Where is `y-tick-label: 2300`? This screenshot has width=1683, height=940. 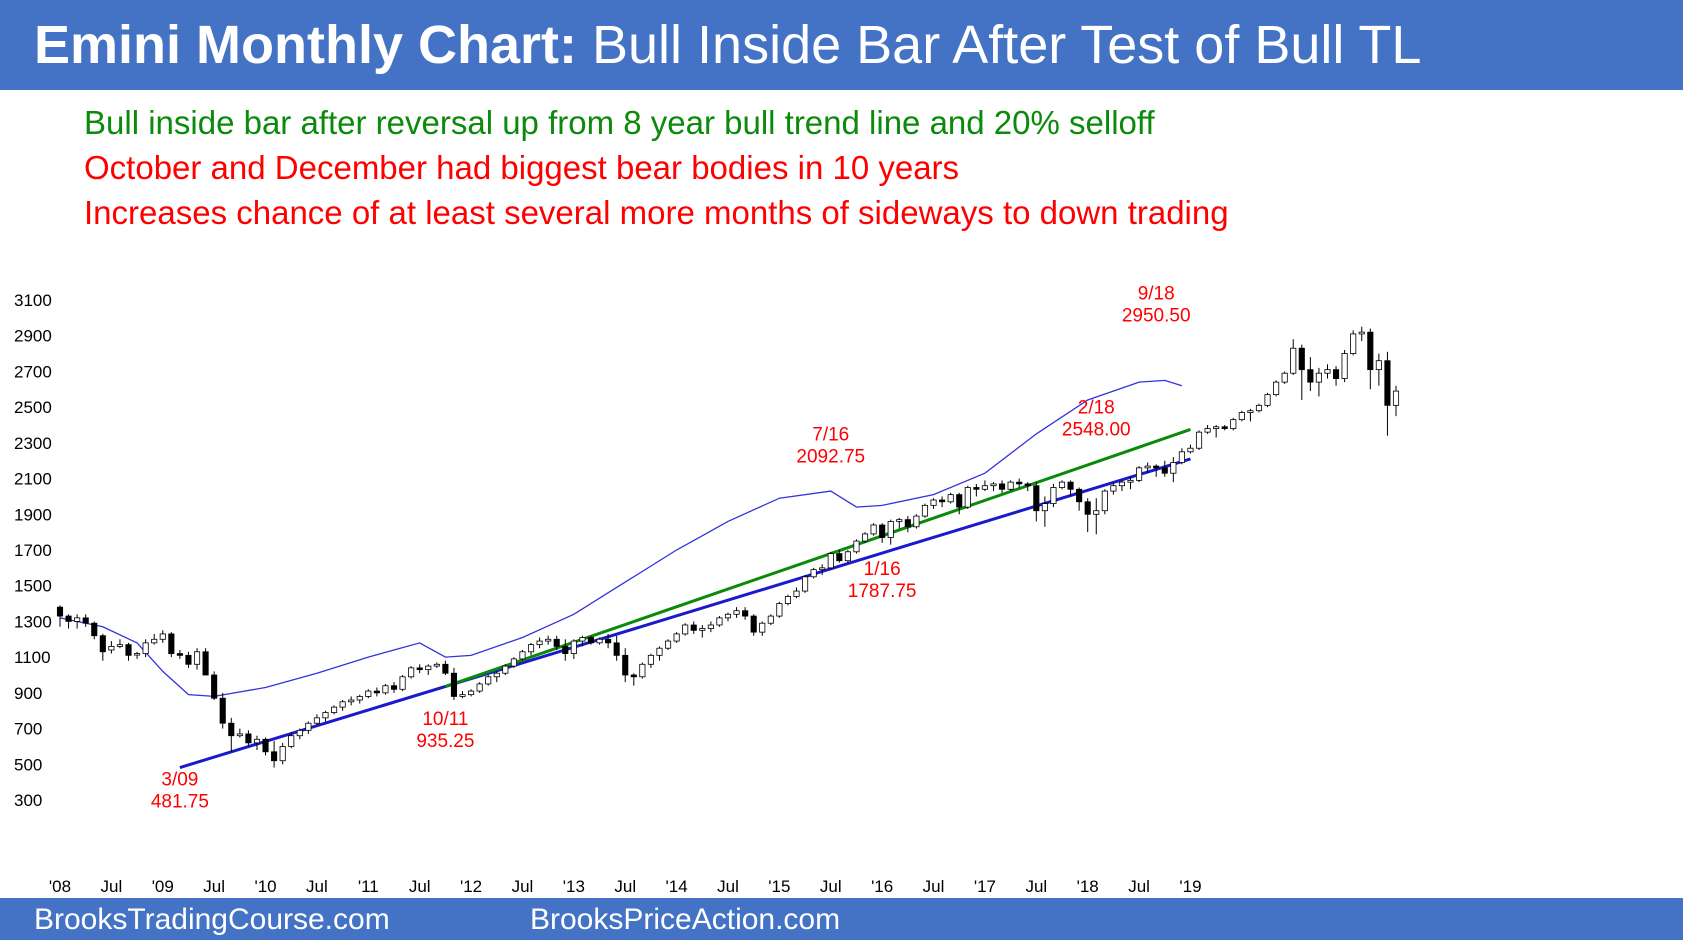 y-tick-label: 2300 is located at coordinates (33, 443).